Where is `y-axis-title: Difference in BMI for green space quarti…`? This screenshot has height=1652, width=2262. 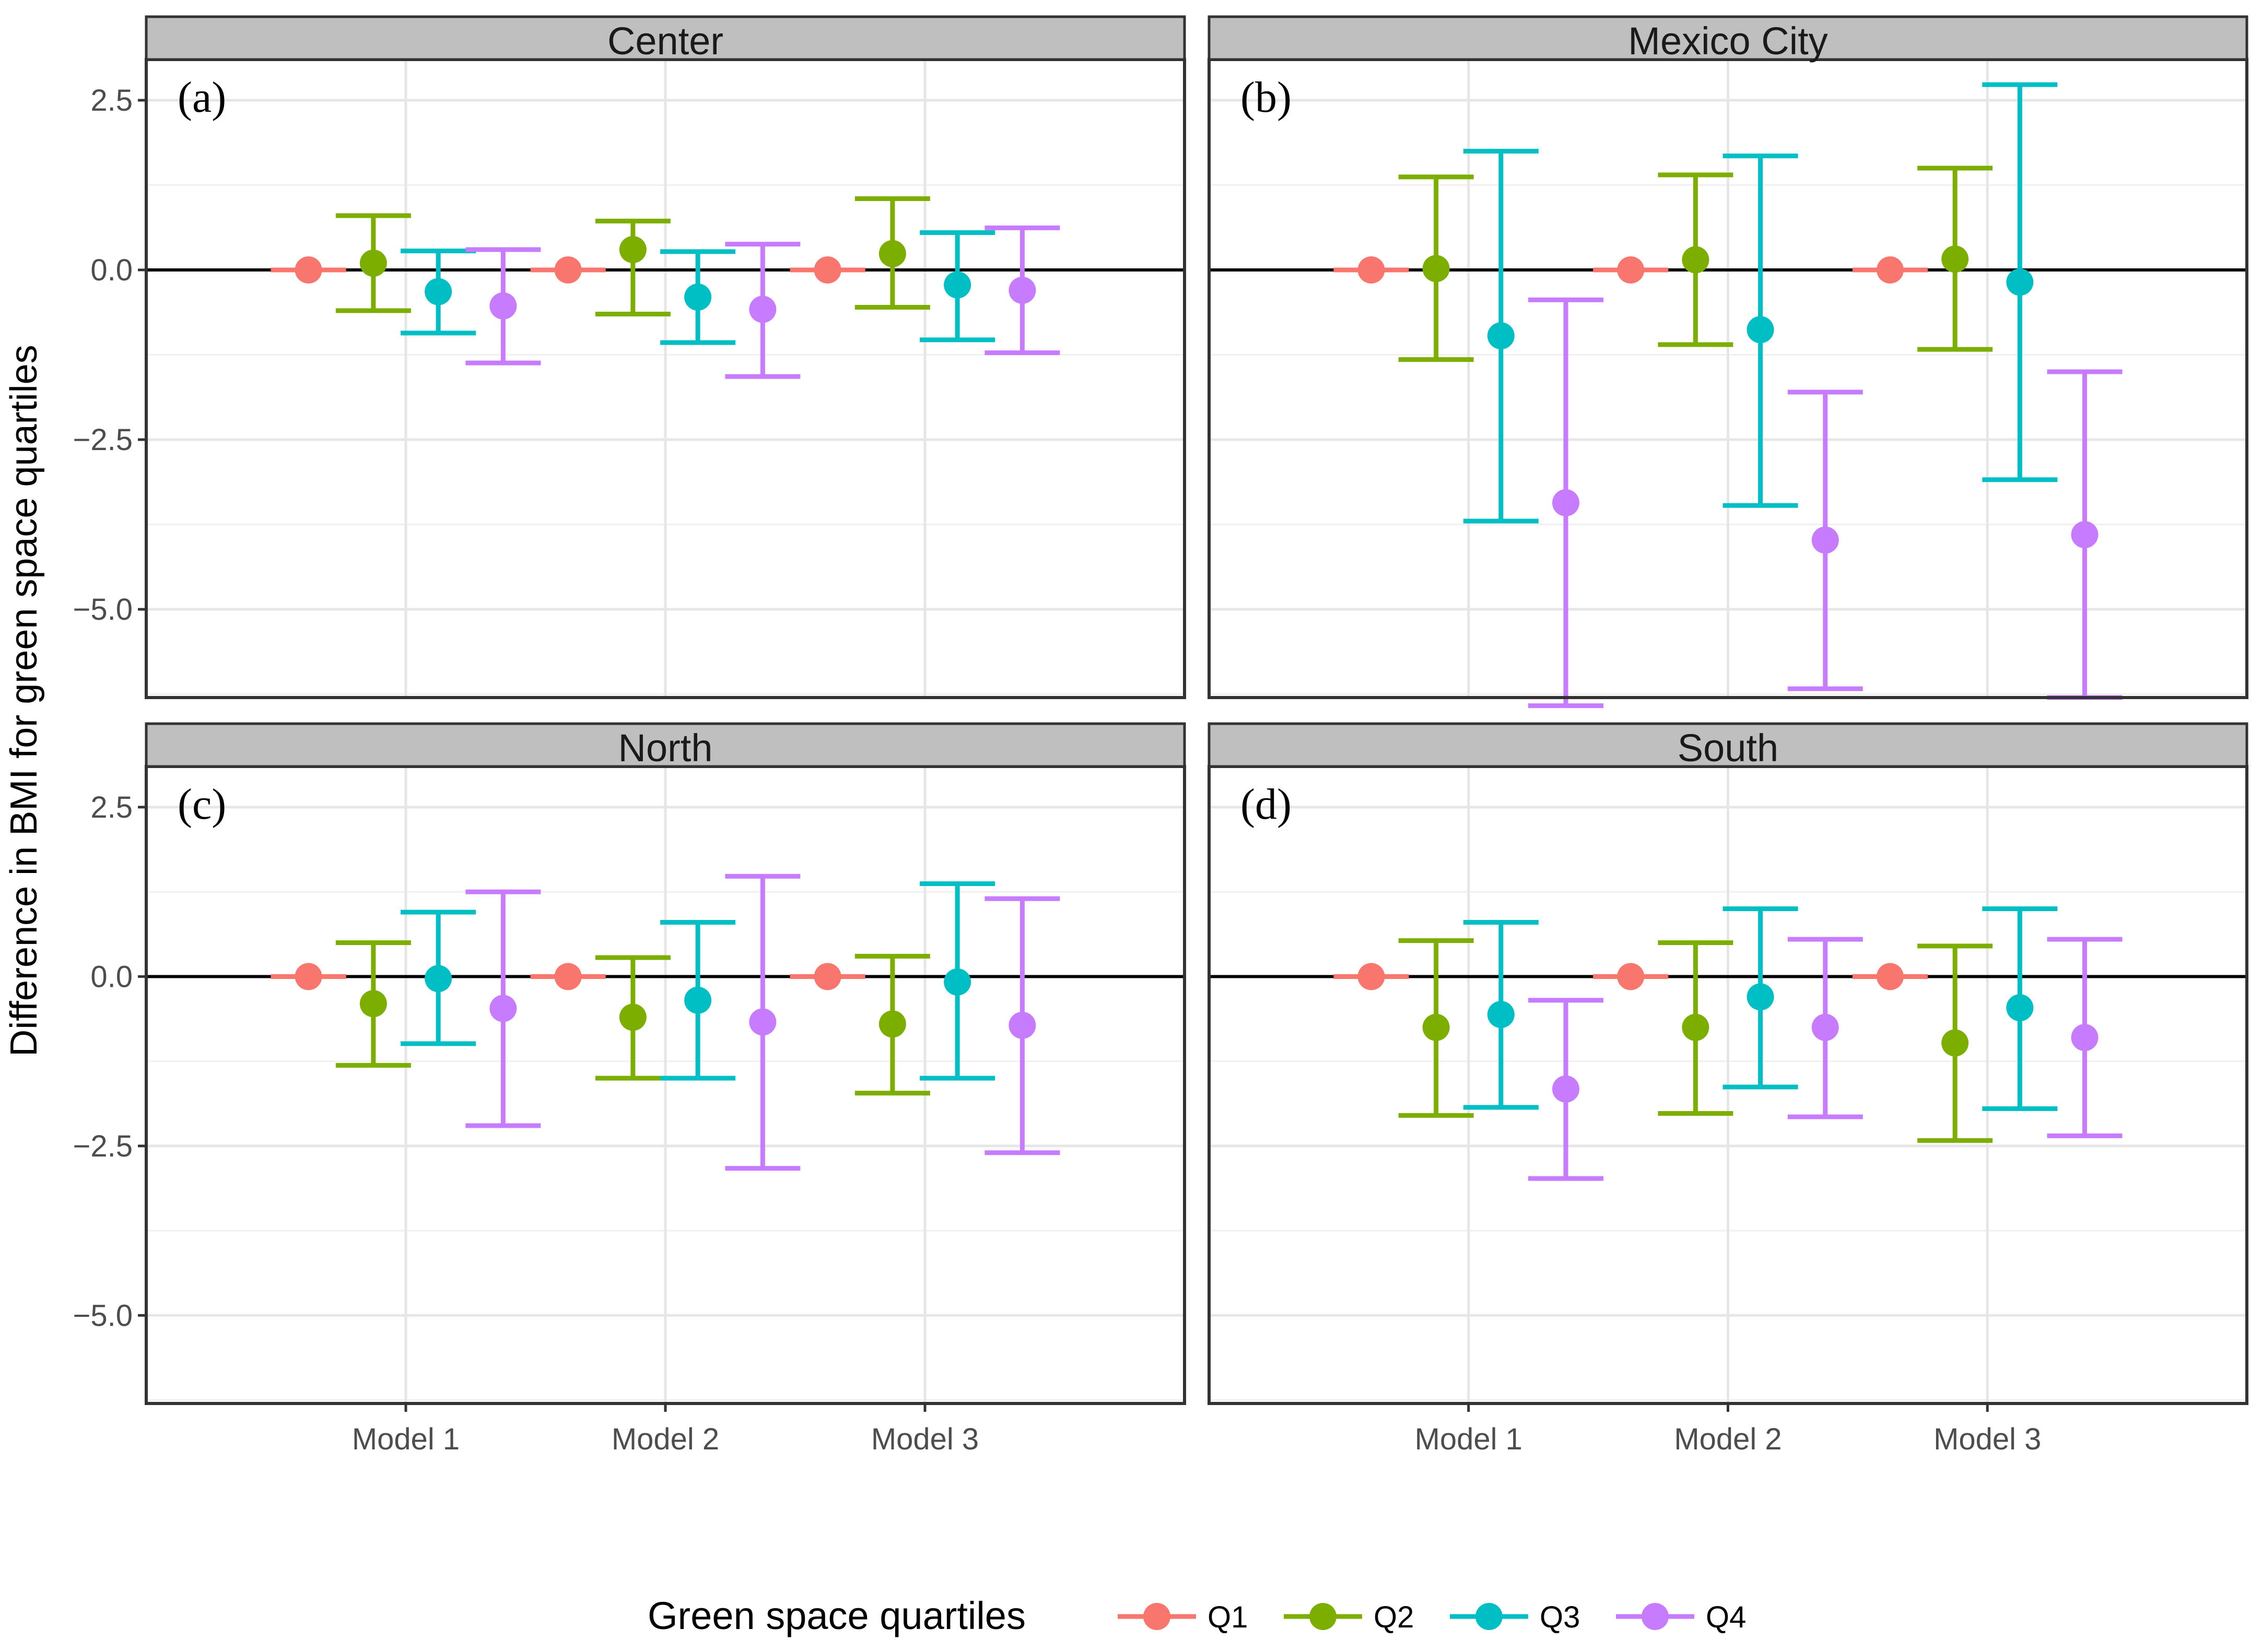
y-axis-title: Difference in BMI for green space quarti… is located at coordinates (24, 700).